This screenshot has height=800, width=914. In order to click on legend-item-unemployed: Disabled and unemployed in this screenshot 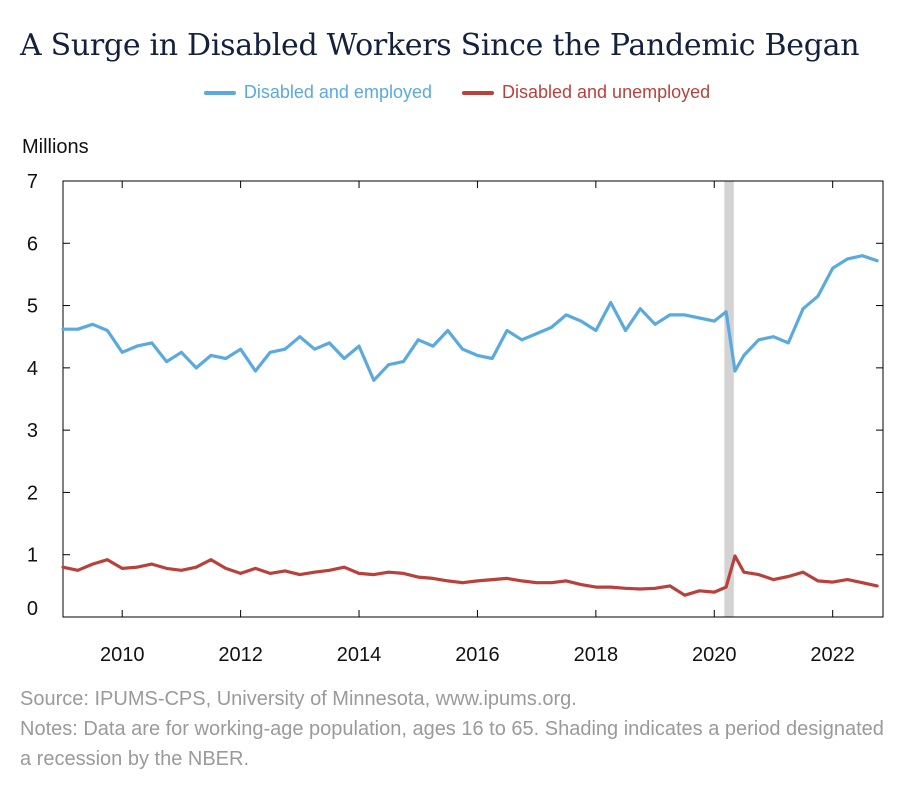, I will do `click(586, 92)`.